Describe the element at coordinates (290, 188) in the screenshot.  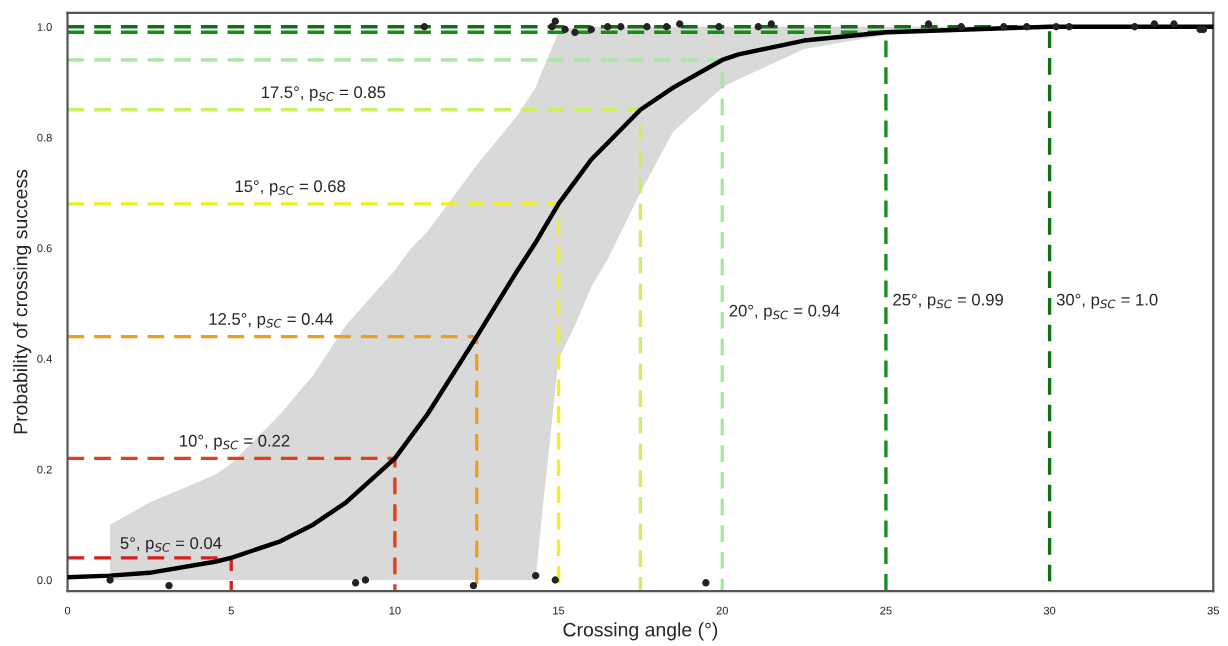
I see `annotation: 15°, p$_{SC}$ = 0.68` at that location.